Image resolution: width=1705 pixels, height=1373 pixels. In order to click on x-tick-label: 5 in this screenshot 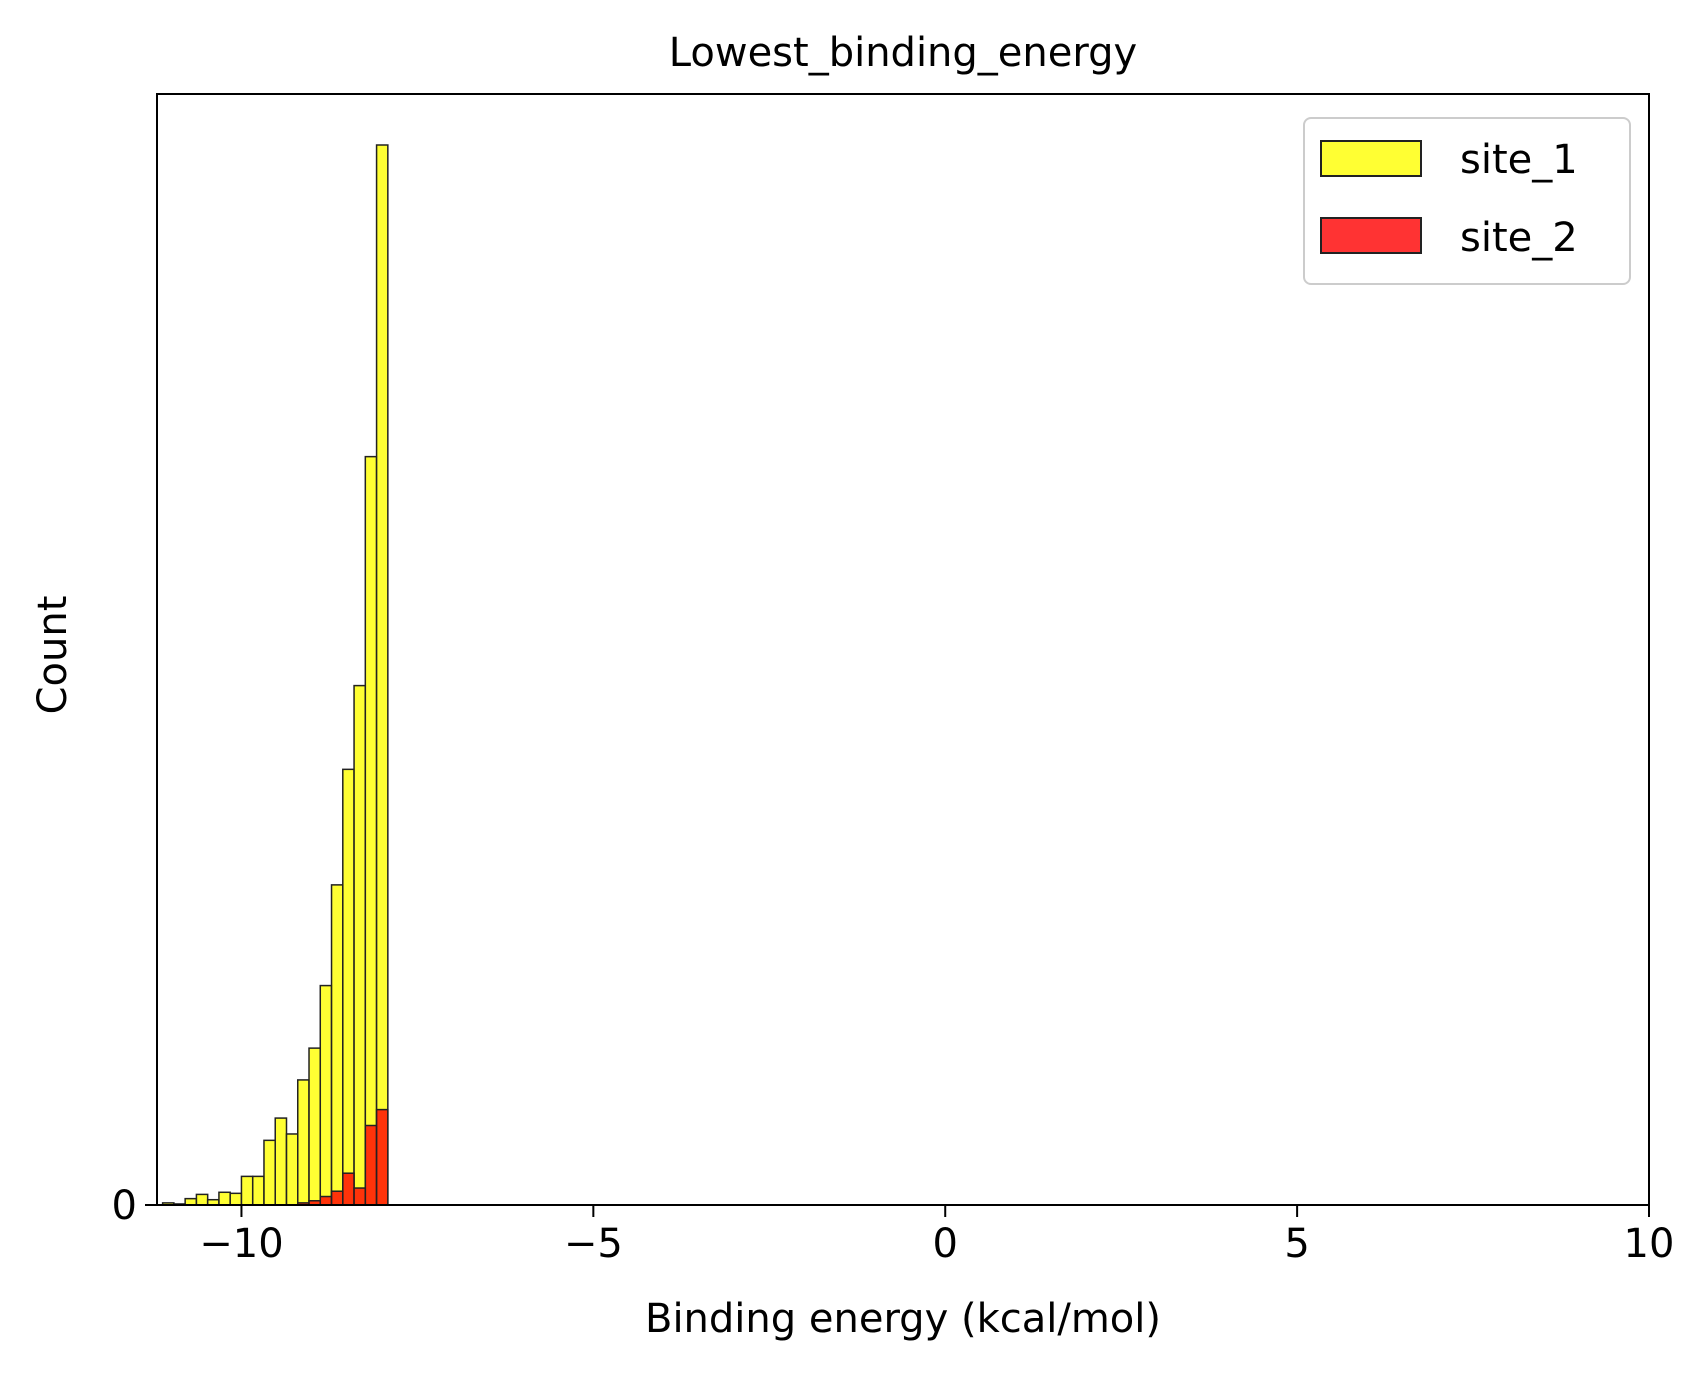, I will do `click(1296, 1244)`.